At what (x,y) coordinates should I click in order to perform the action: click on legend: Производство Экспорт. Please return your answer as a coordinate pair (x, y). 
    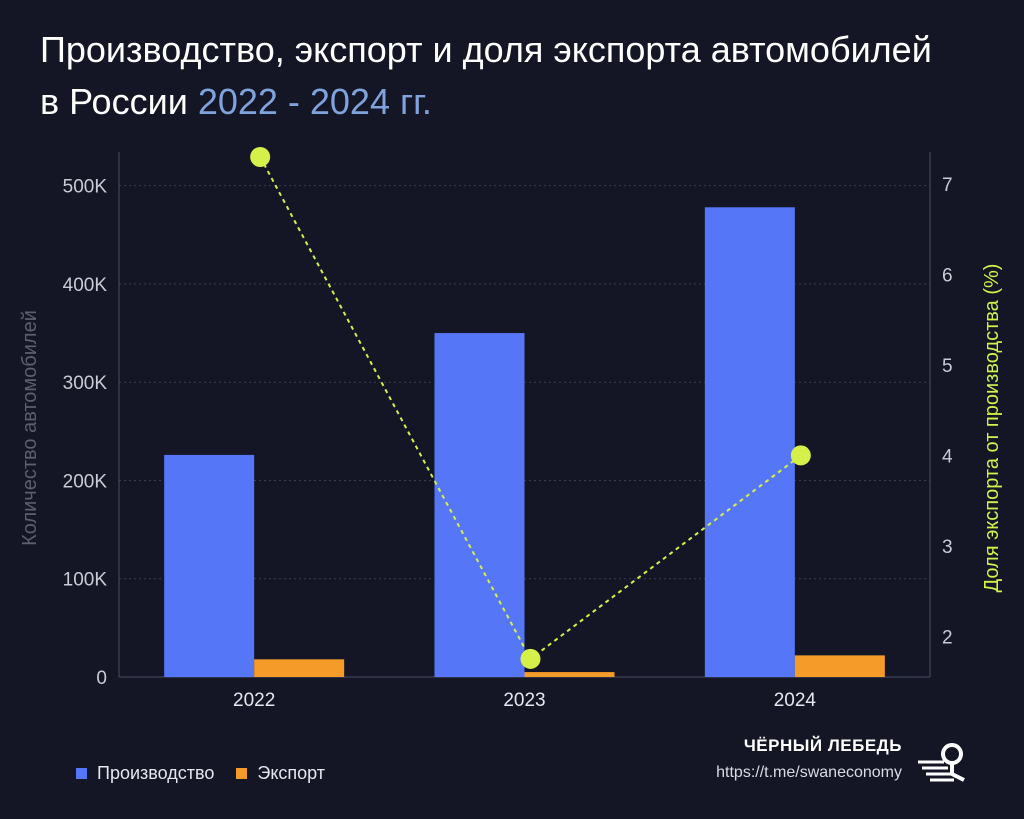
    Looking at the image, I should click on (200, 773).